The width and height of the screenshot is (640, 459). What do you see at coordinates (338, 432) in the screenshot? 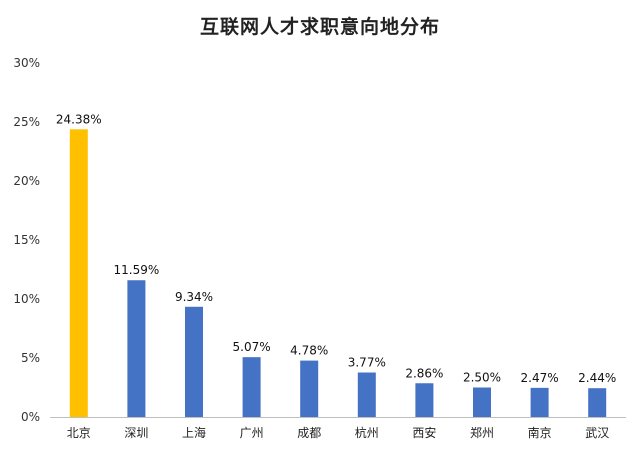
I see `x-axis: 北京 深圳 上海 广州 成都 杭州 西安 郑州 南京 武汉` at bounding box center [338, 432].